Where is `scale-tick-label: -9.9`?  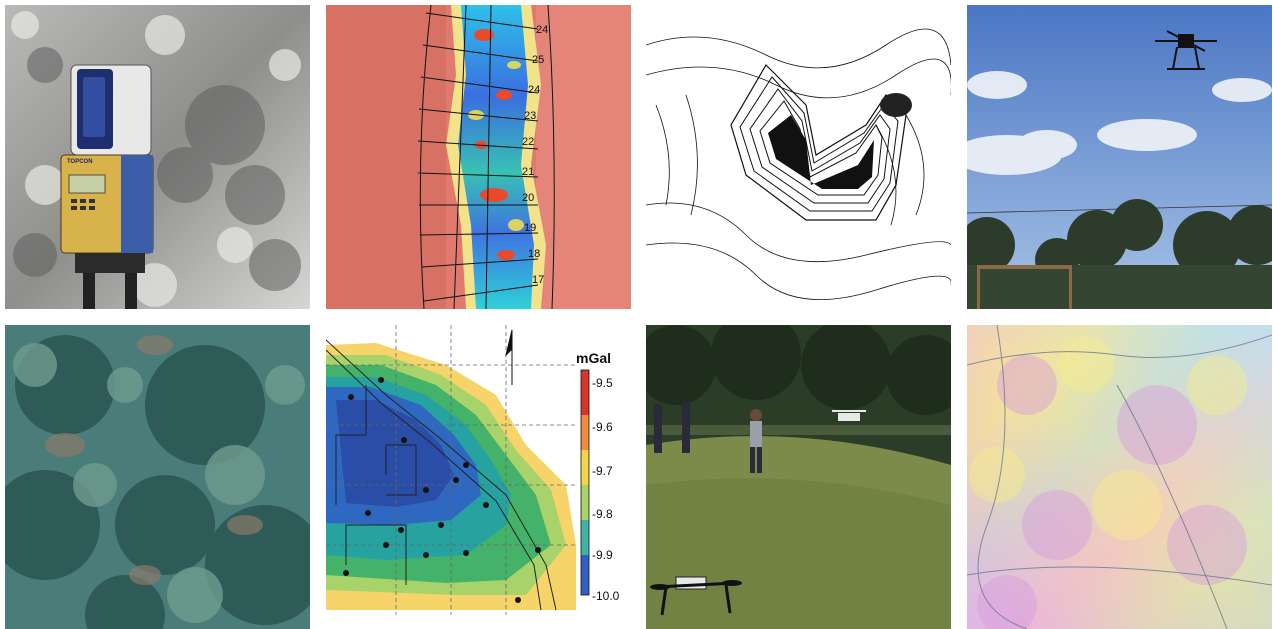 scale-tick-label: -9.9 is located at coordinates (602, 555).